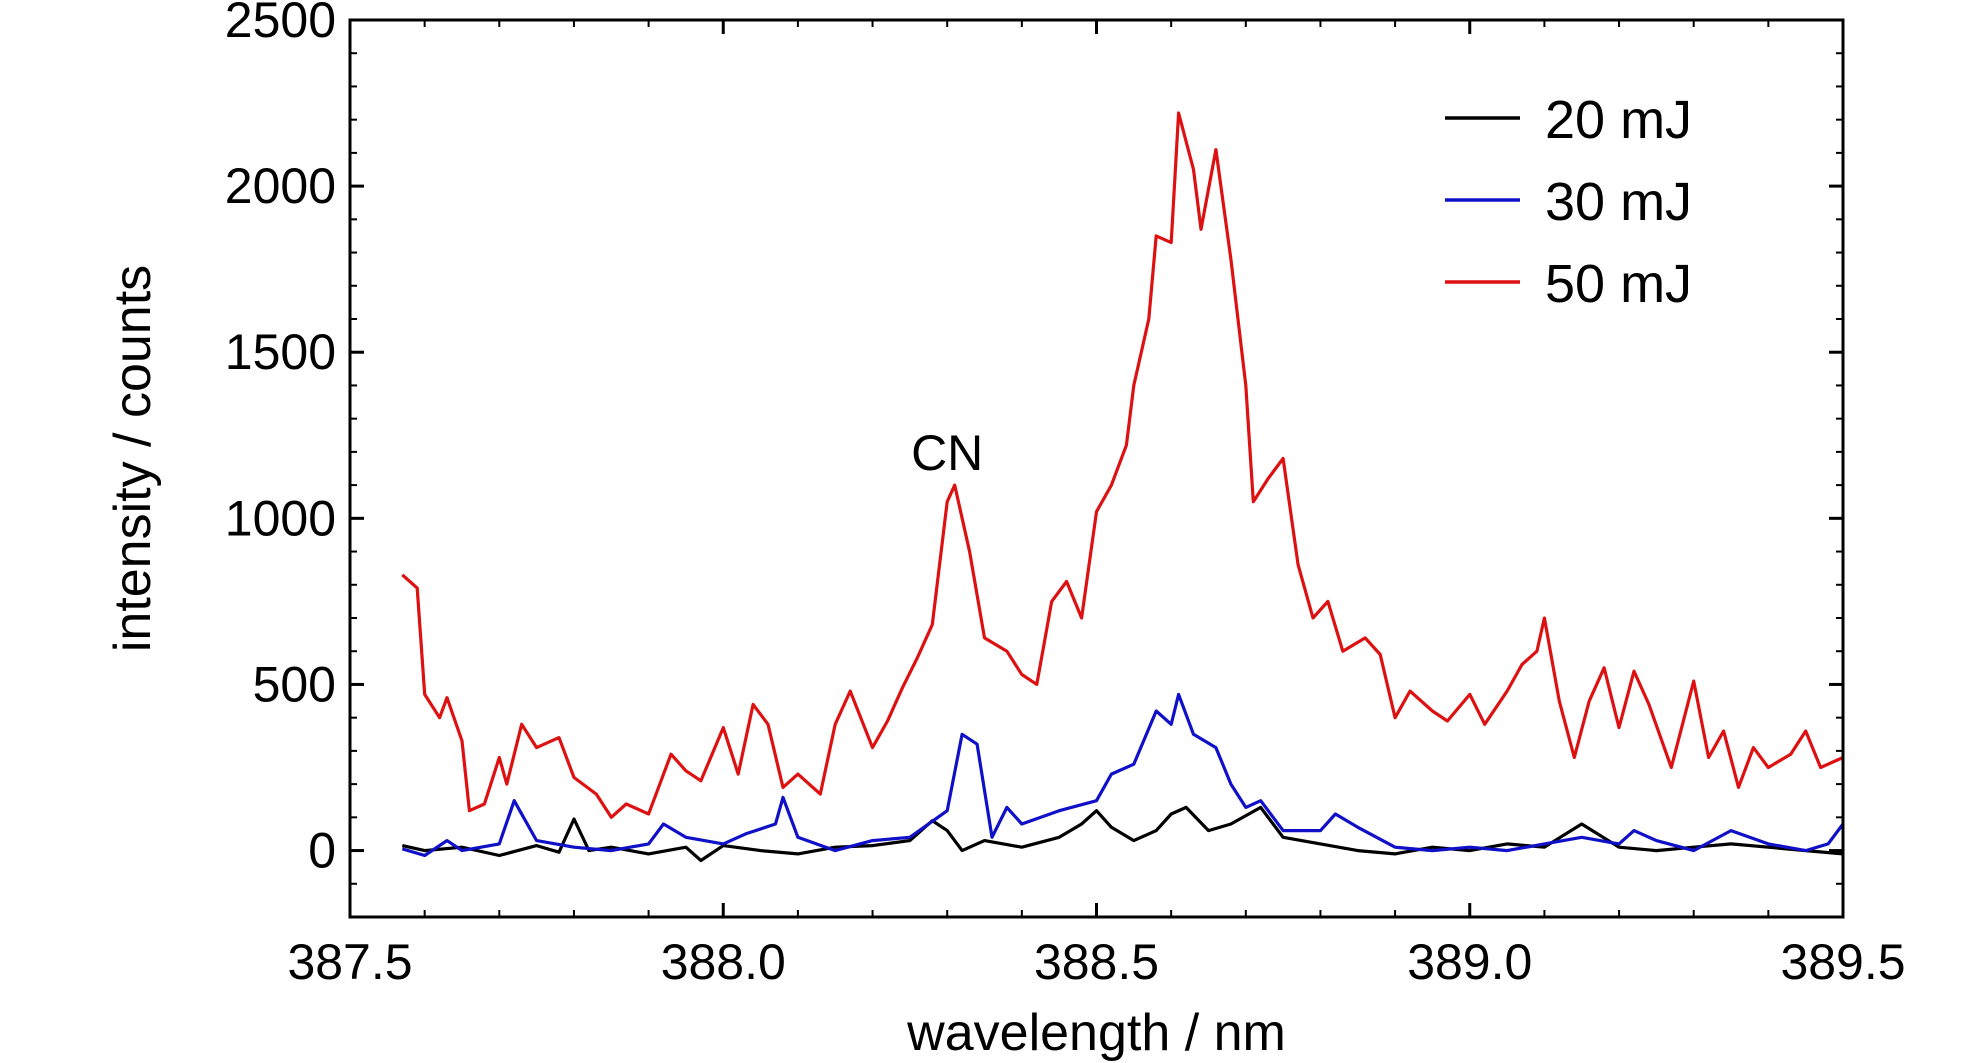  Describe the element at coordinates (133, 458) in the screenshot. I see `y-axis-title: intensity / counts` at that location.